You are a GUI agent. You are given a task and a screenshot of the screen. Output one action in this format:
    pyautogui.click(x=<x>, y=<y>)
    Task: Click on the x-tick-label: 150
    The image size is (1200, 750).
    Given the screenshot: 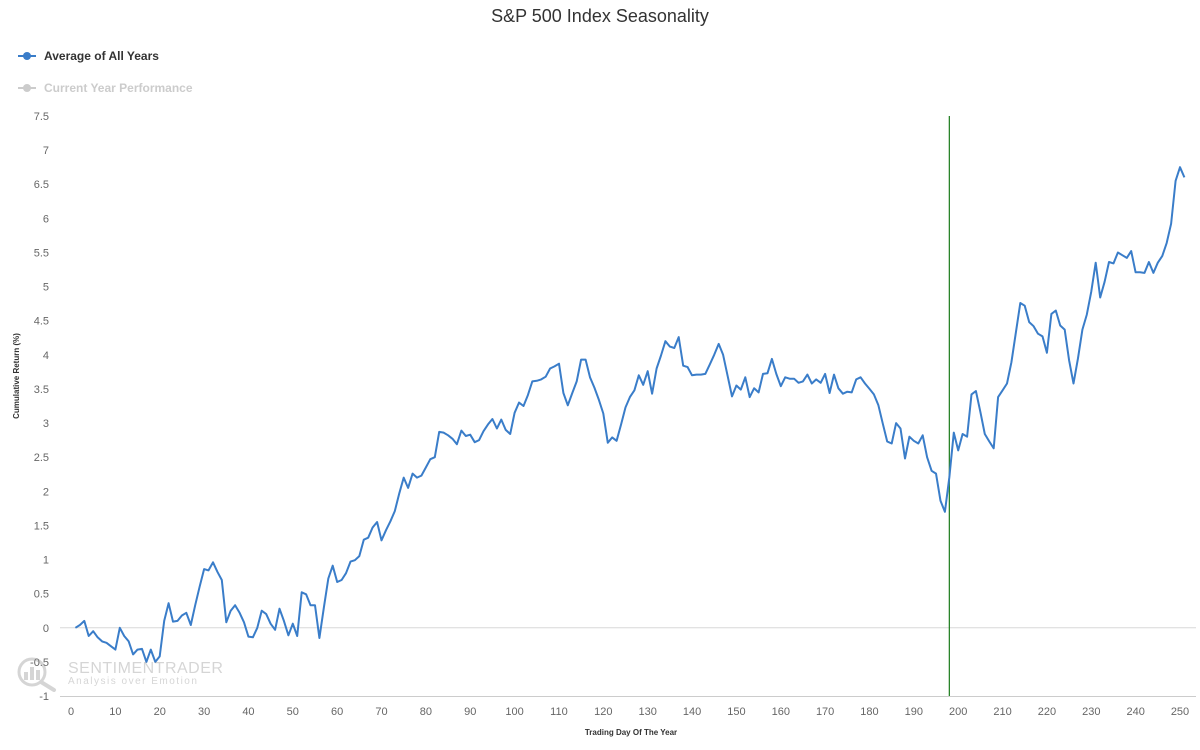 What is the action you would take?
    pyautogui.click(x=736, y=712)
    